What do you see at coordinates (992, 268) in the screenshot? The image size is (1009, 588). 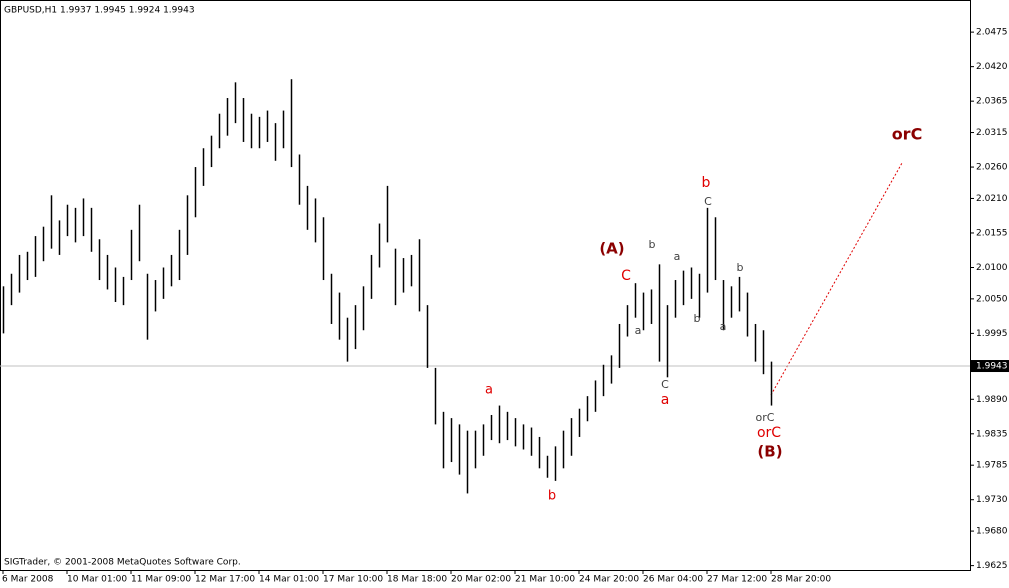 I see `y-tick-label: 2.0100` at bounding box center [992, 268].